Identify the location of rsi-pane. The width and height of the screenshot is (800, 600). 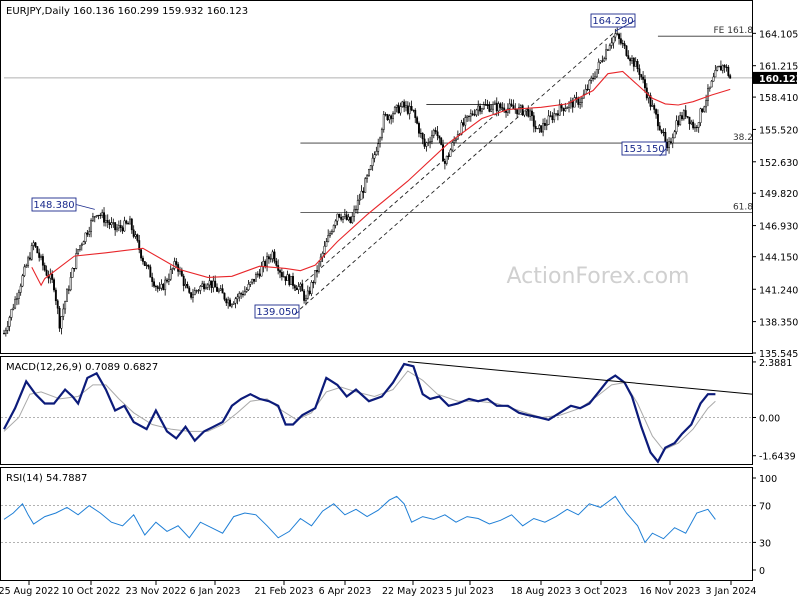
(376, 519).